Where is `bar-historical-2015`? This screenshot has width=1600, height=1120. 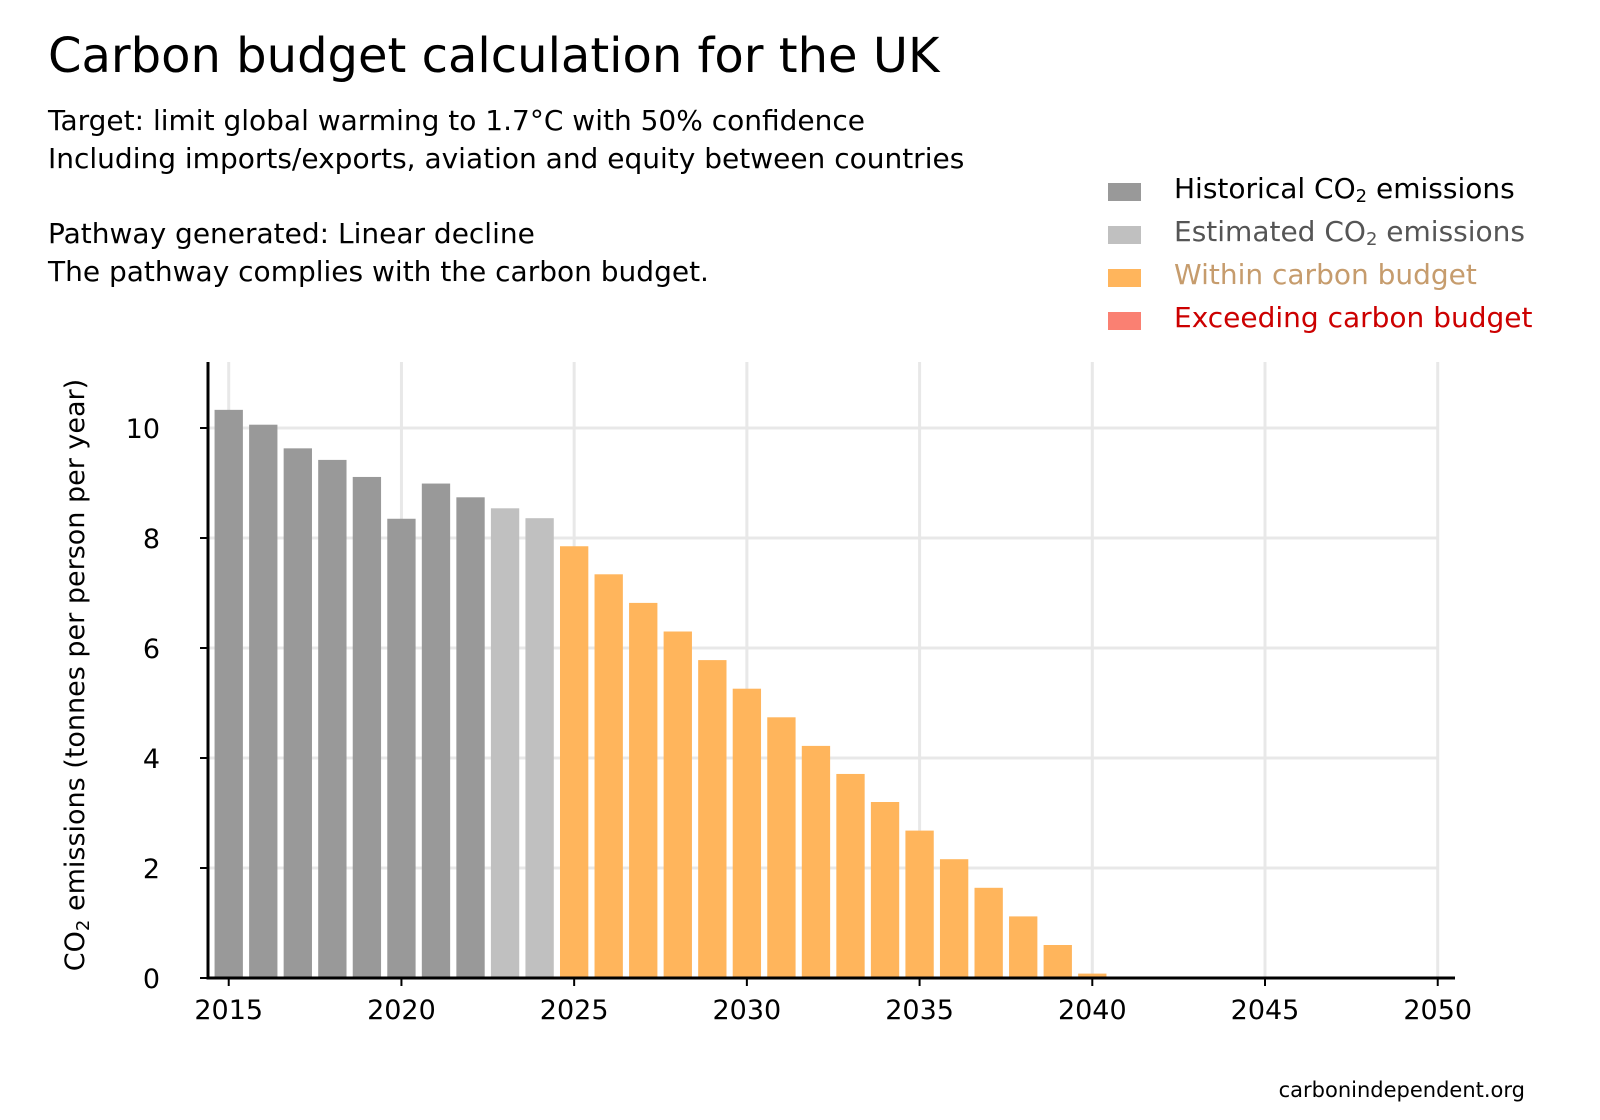 bar-historical-2015 is located at coordinates (228, 694).